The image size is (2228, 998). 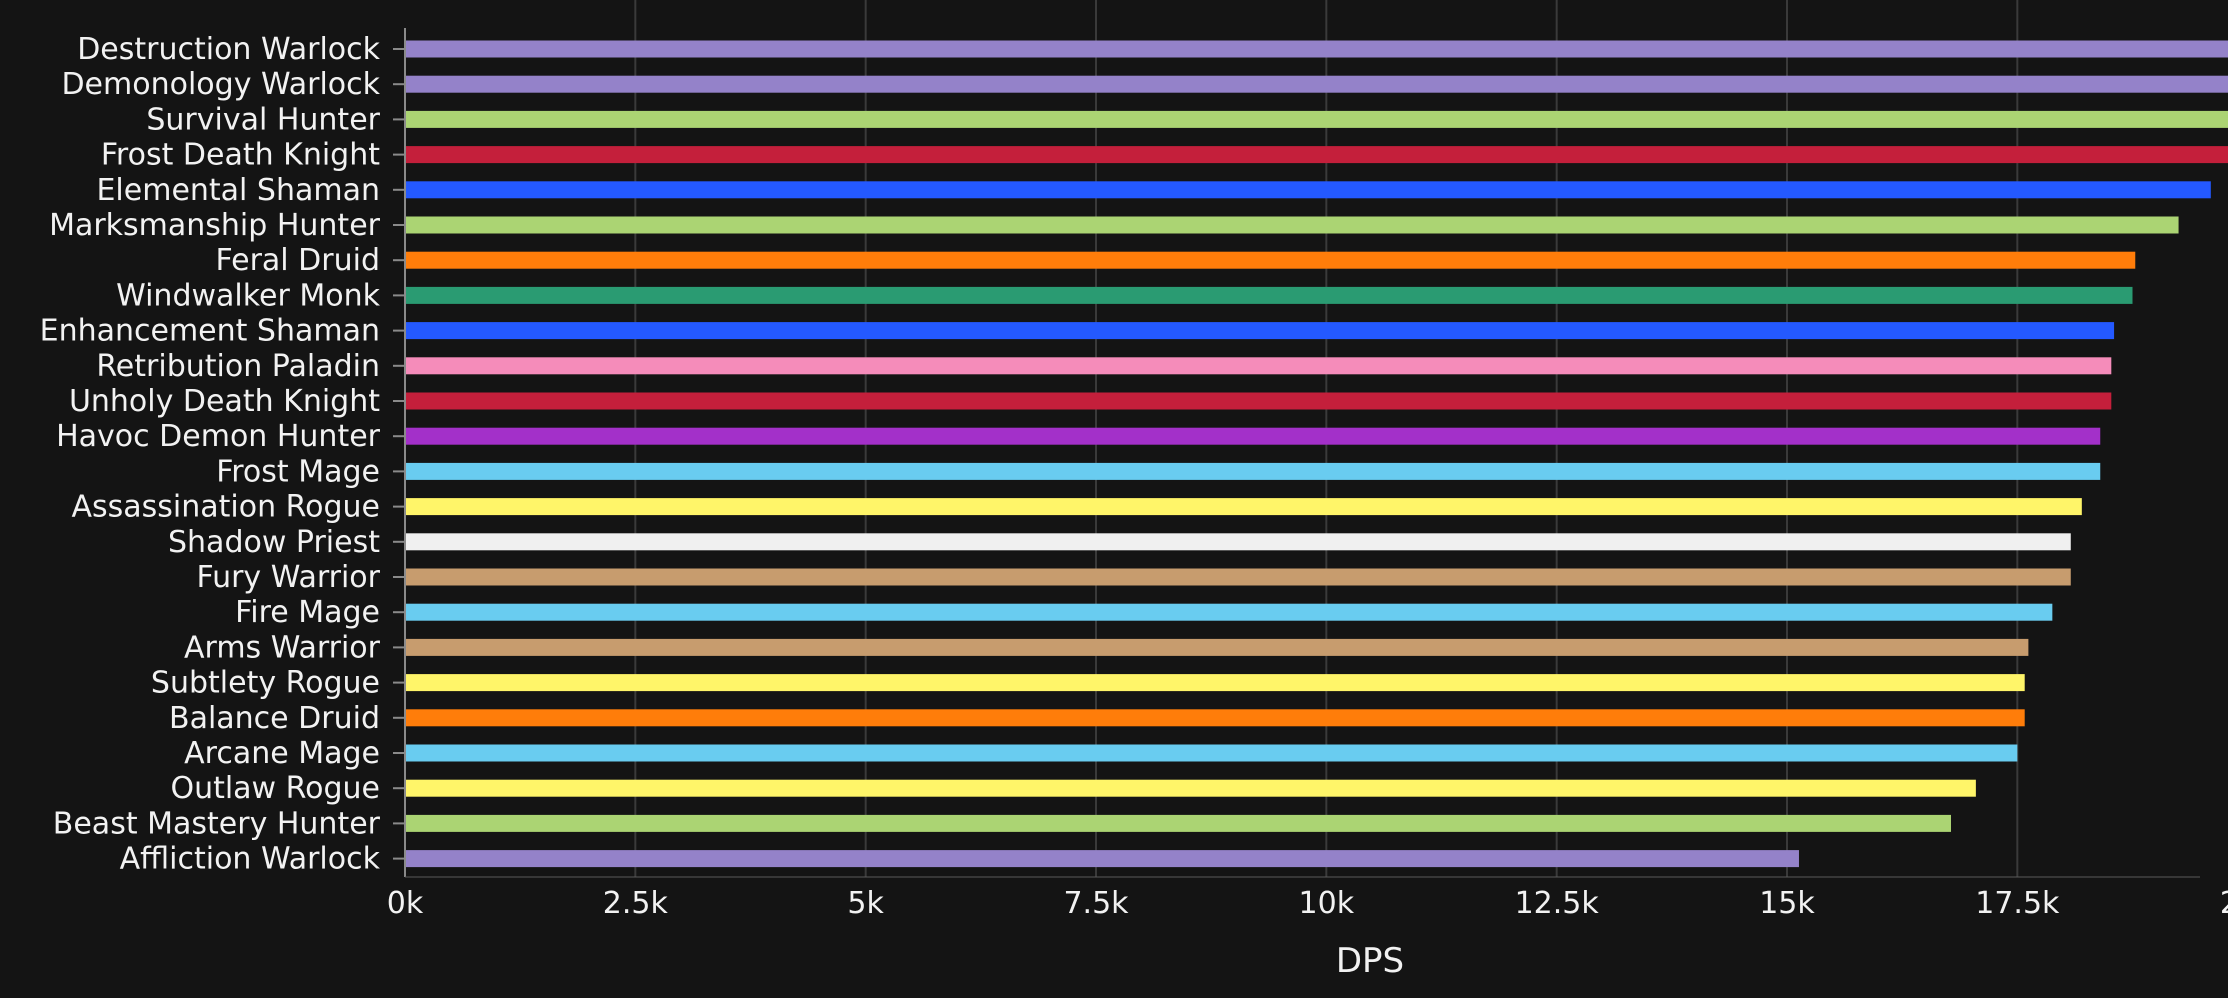 I want to click on category-label: Destruction Warlock, so click(x=228, y=49).